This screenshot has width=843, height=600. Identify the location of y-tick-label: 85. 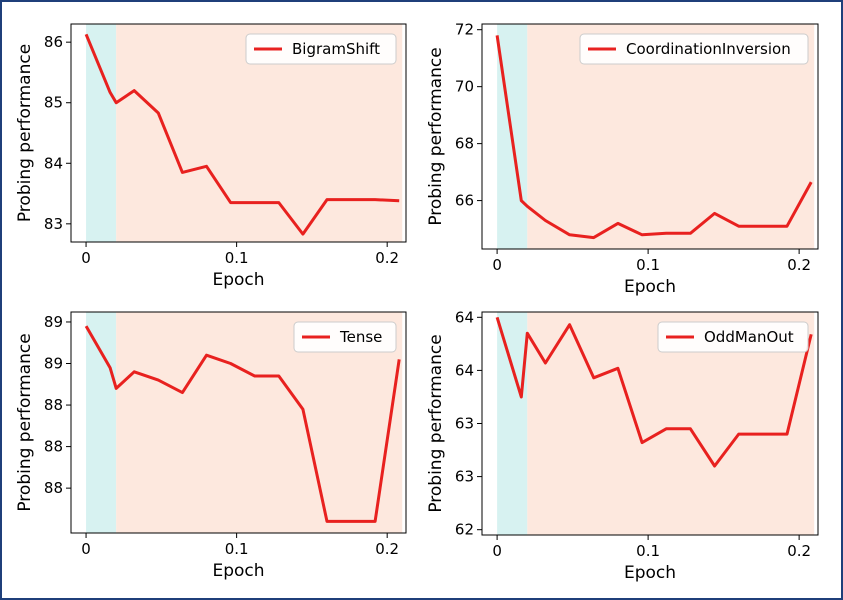
(53, 103).